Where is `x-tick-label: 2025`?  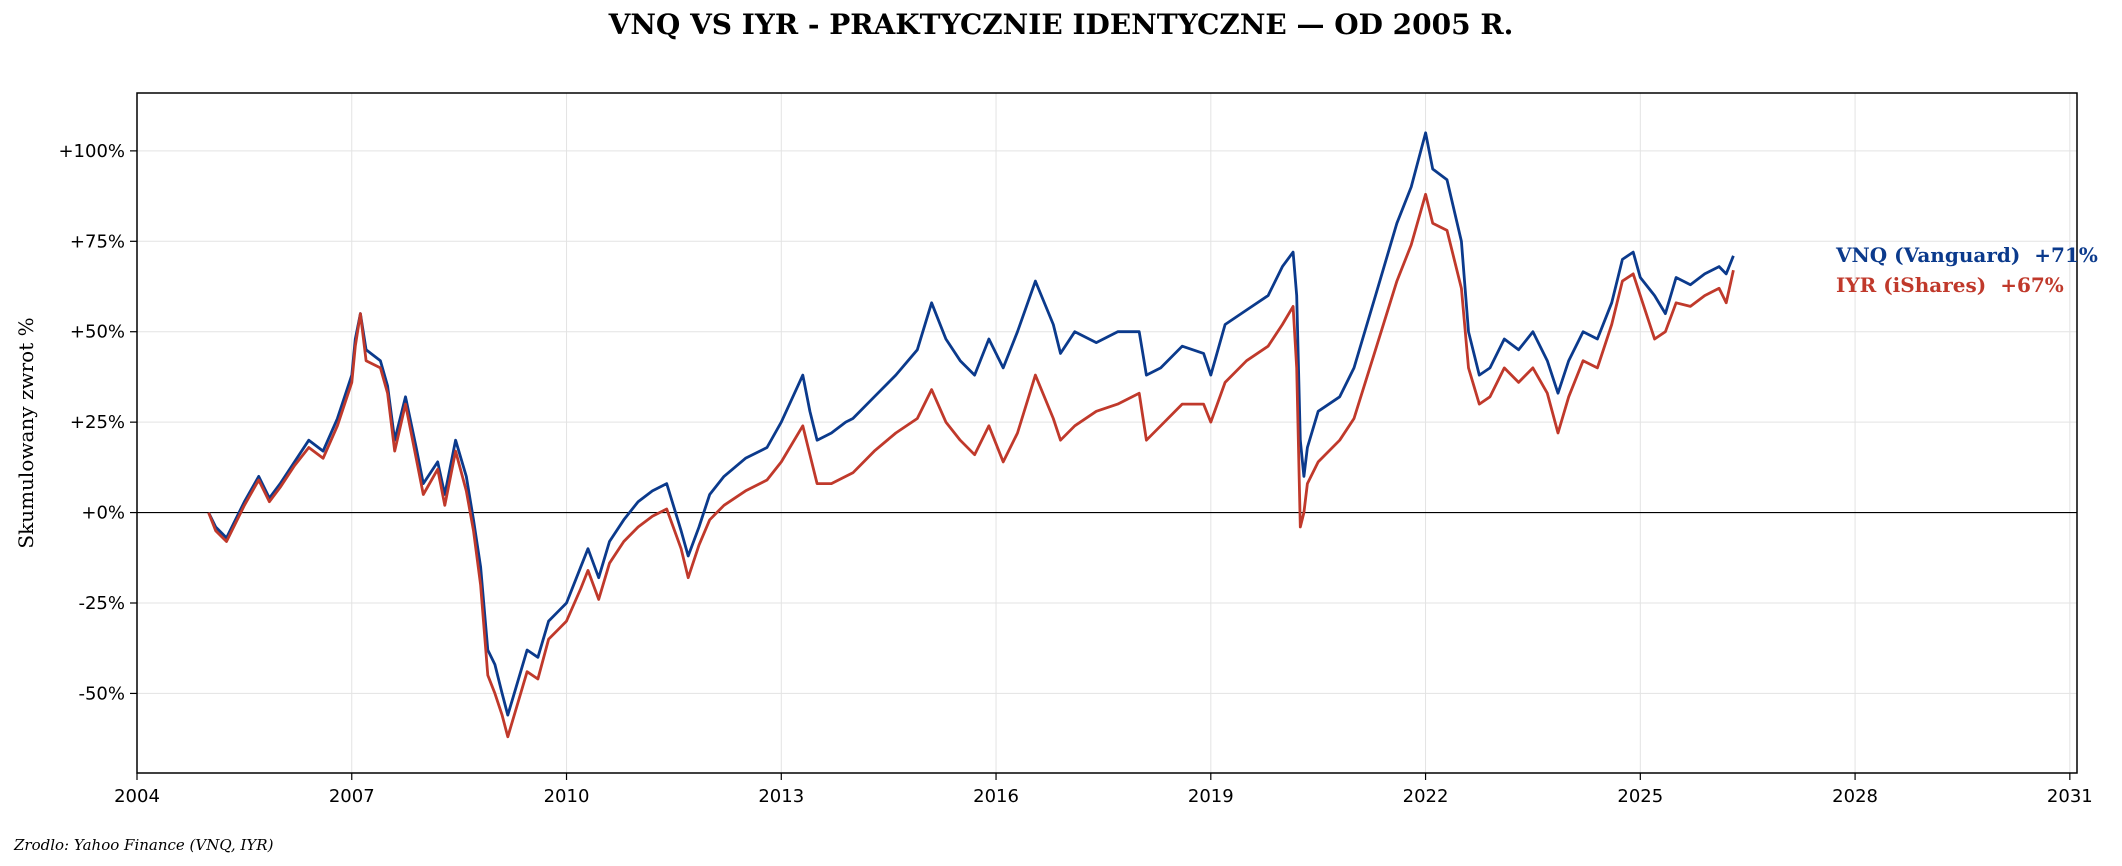
x-tick-label: 2025 is located at coordinates (1640, 796).